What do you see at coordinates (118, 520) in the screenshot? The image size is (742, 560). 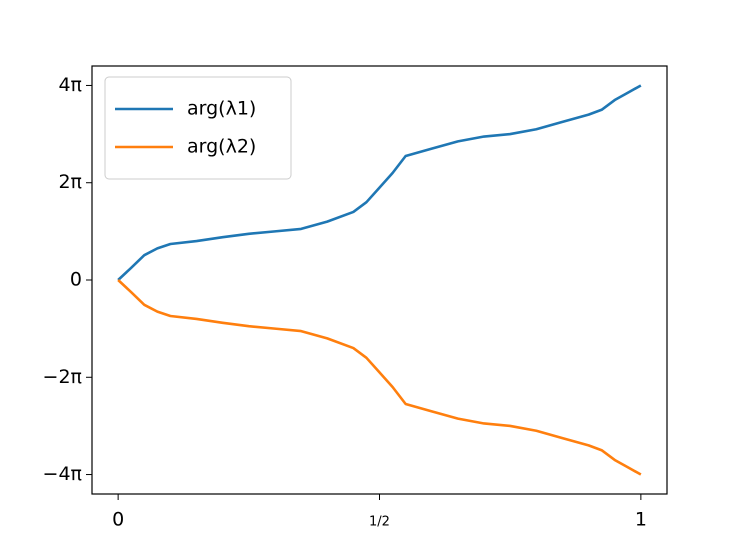 I see `x-tick-label: 0` at bounding box center [118, 520].